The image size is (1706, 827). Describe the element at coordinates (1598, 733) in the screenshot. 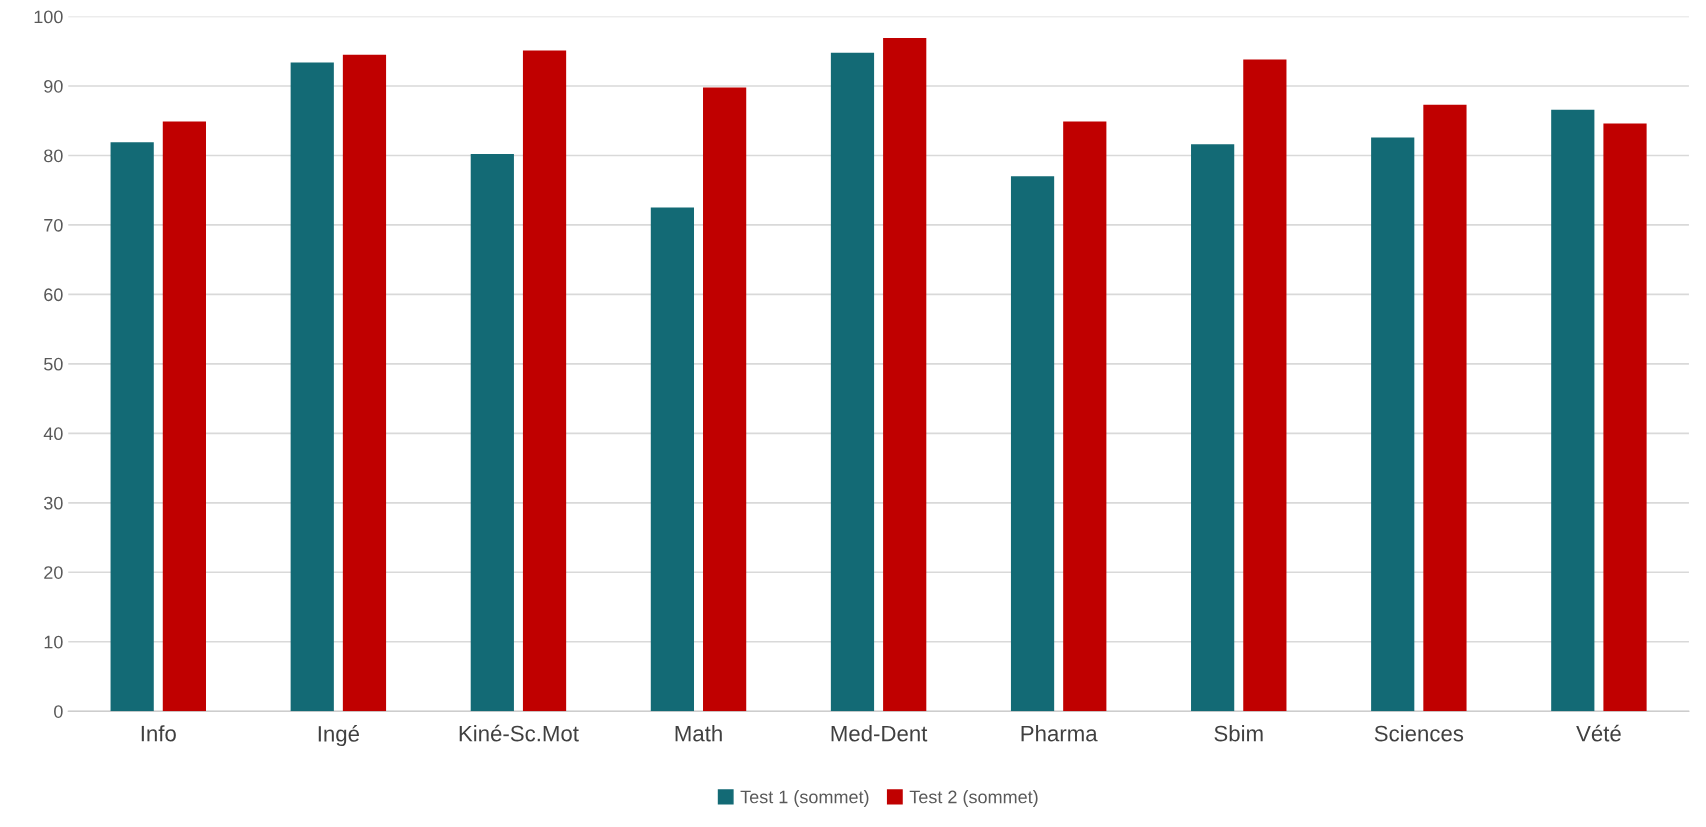

I see `x-tick-label: Vété` at that location.